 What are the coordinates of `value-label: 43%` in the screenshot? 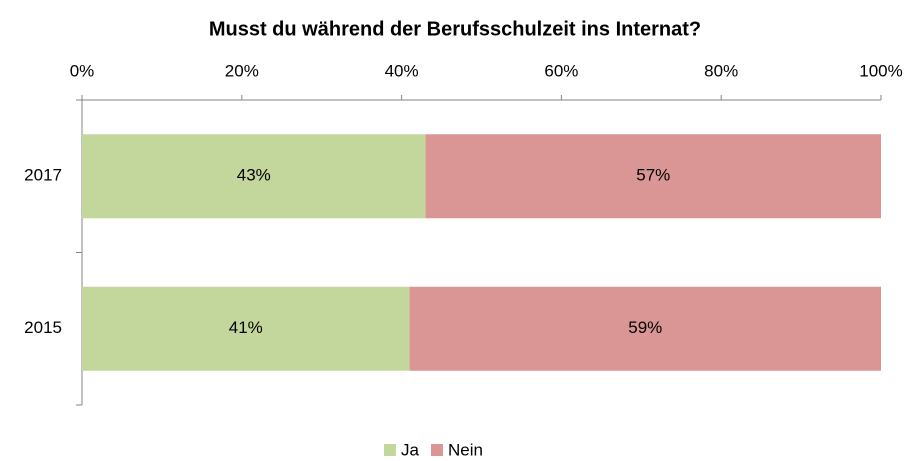 It's located at (254, 175).